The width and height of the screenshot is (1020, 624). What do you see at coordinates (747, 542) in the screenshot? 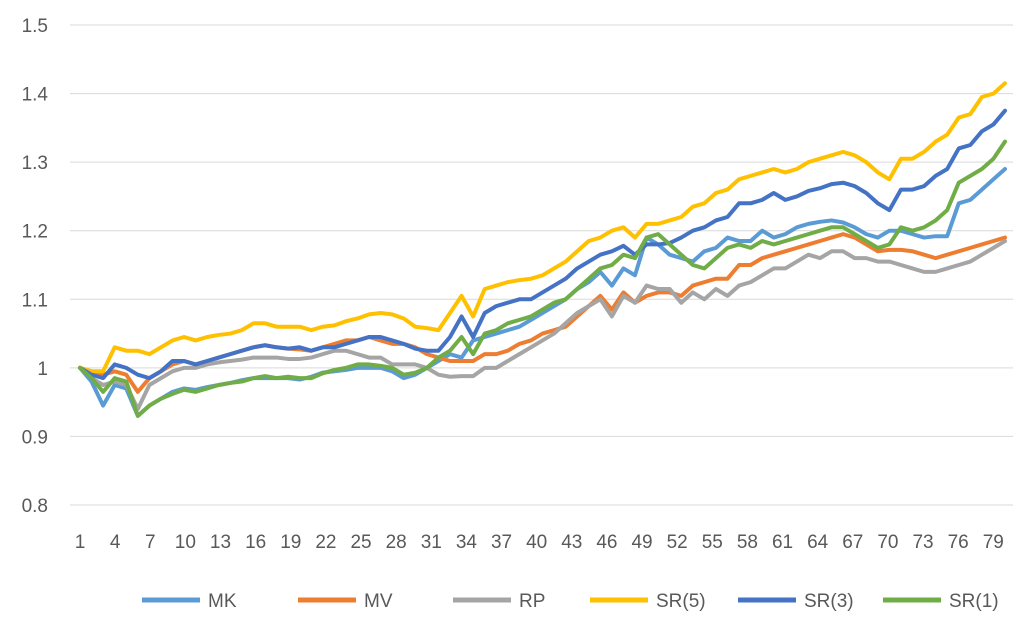
I see `x-tick-label: 58` at bounding box center [747, 542].